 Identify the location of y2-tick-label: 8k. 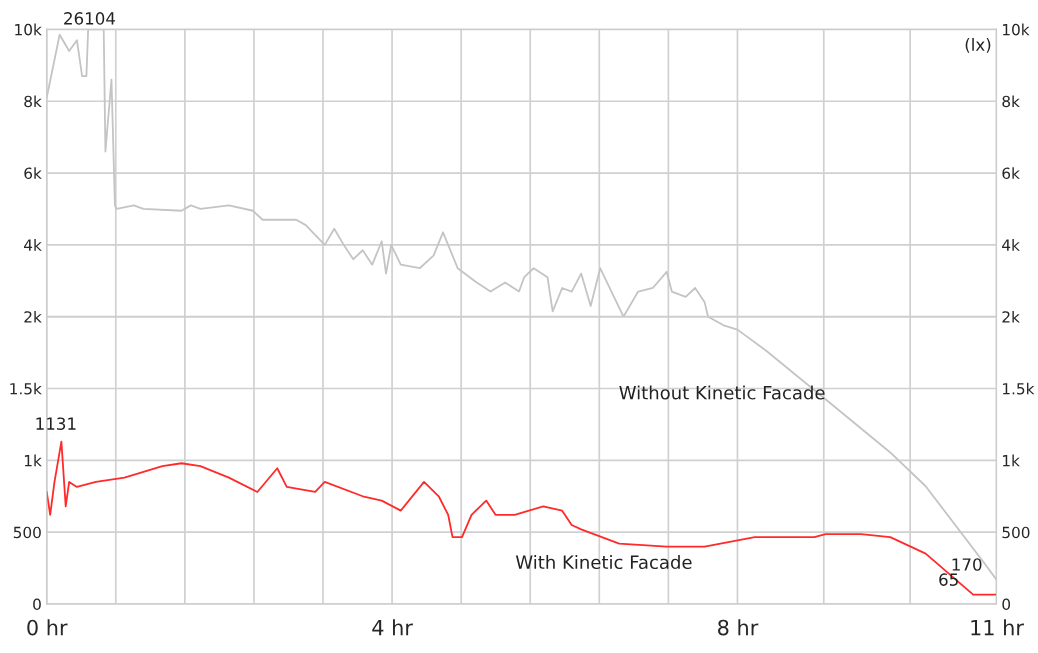
(1011, 101).